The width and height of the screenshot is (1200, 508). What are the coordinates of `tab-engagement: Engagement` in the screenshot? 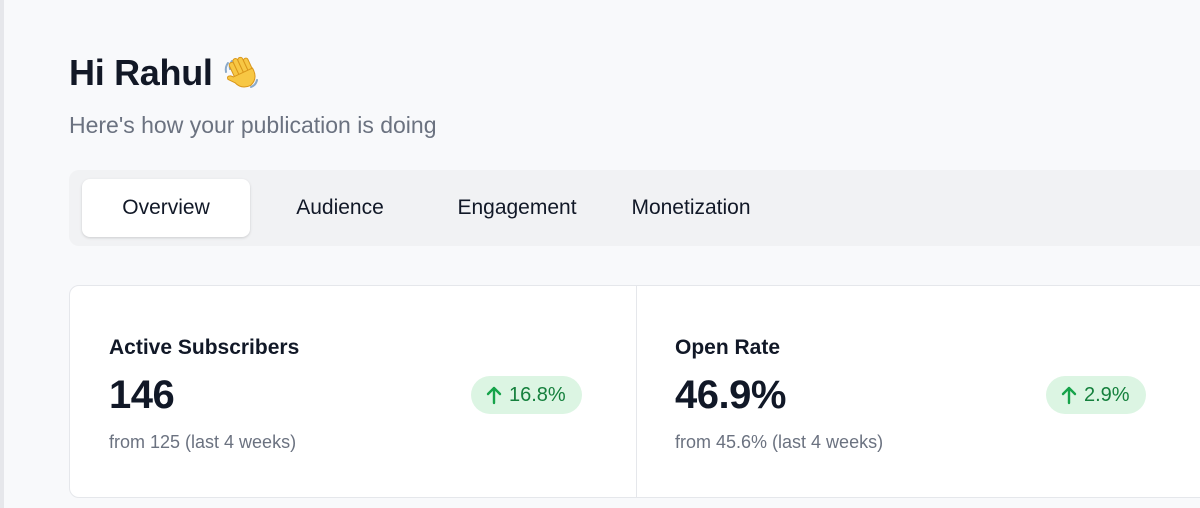 It's located at (517, 207).